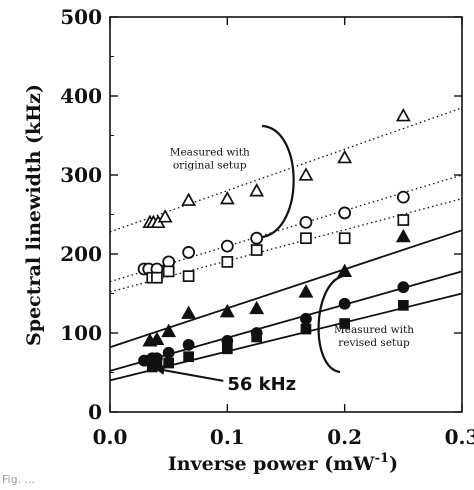  What do you see at coordinates (210, 152) in the screenshot?
I see `annotation-original: Measured with` at bounding box center [210, 152].